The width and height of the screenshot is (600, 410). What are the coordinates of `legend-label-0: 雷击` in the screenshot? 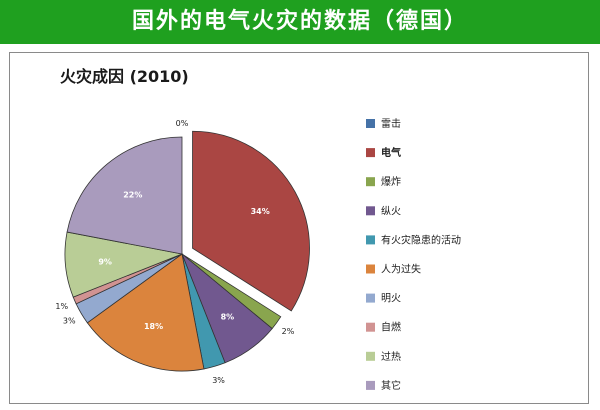 It's located at (391, 124).